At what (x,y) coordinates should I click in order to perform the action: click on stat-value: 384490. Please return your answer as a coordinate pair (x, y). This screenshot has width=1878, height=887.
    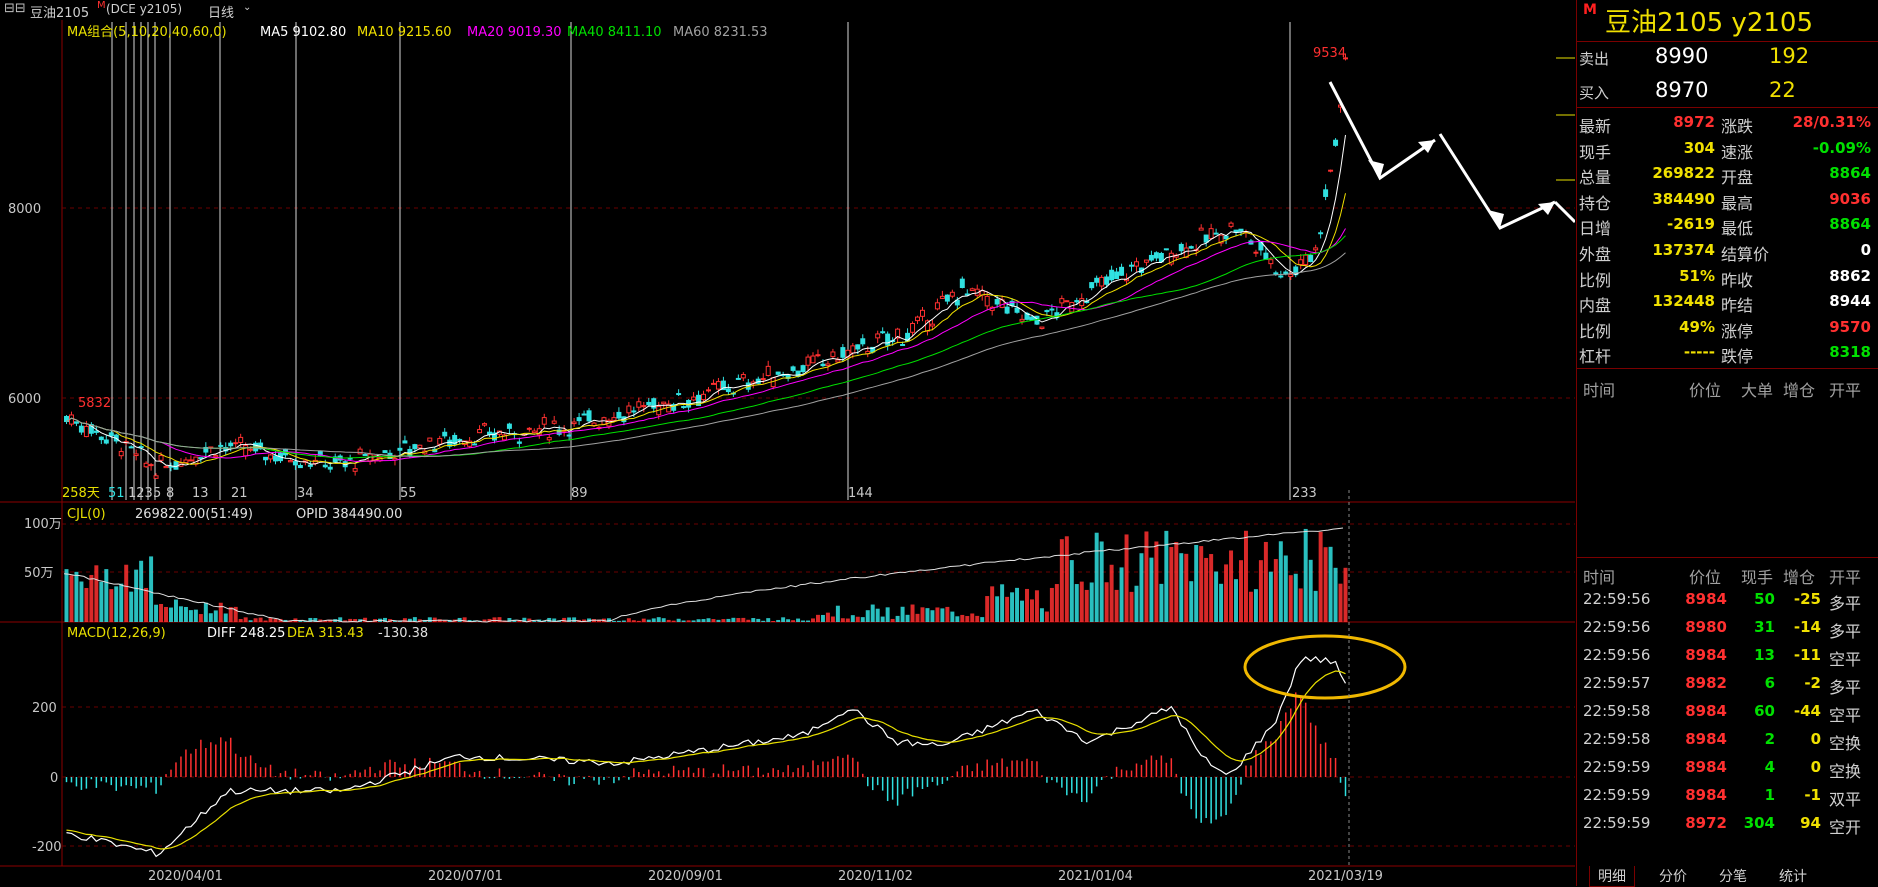
    Looking at the image, I should click on (1683, 198).